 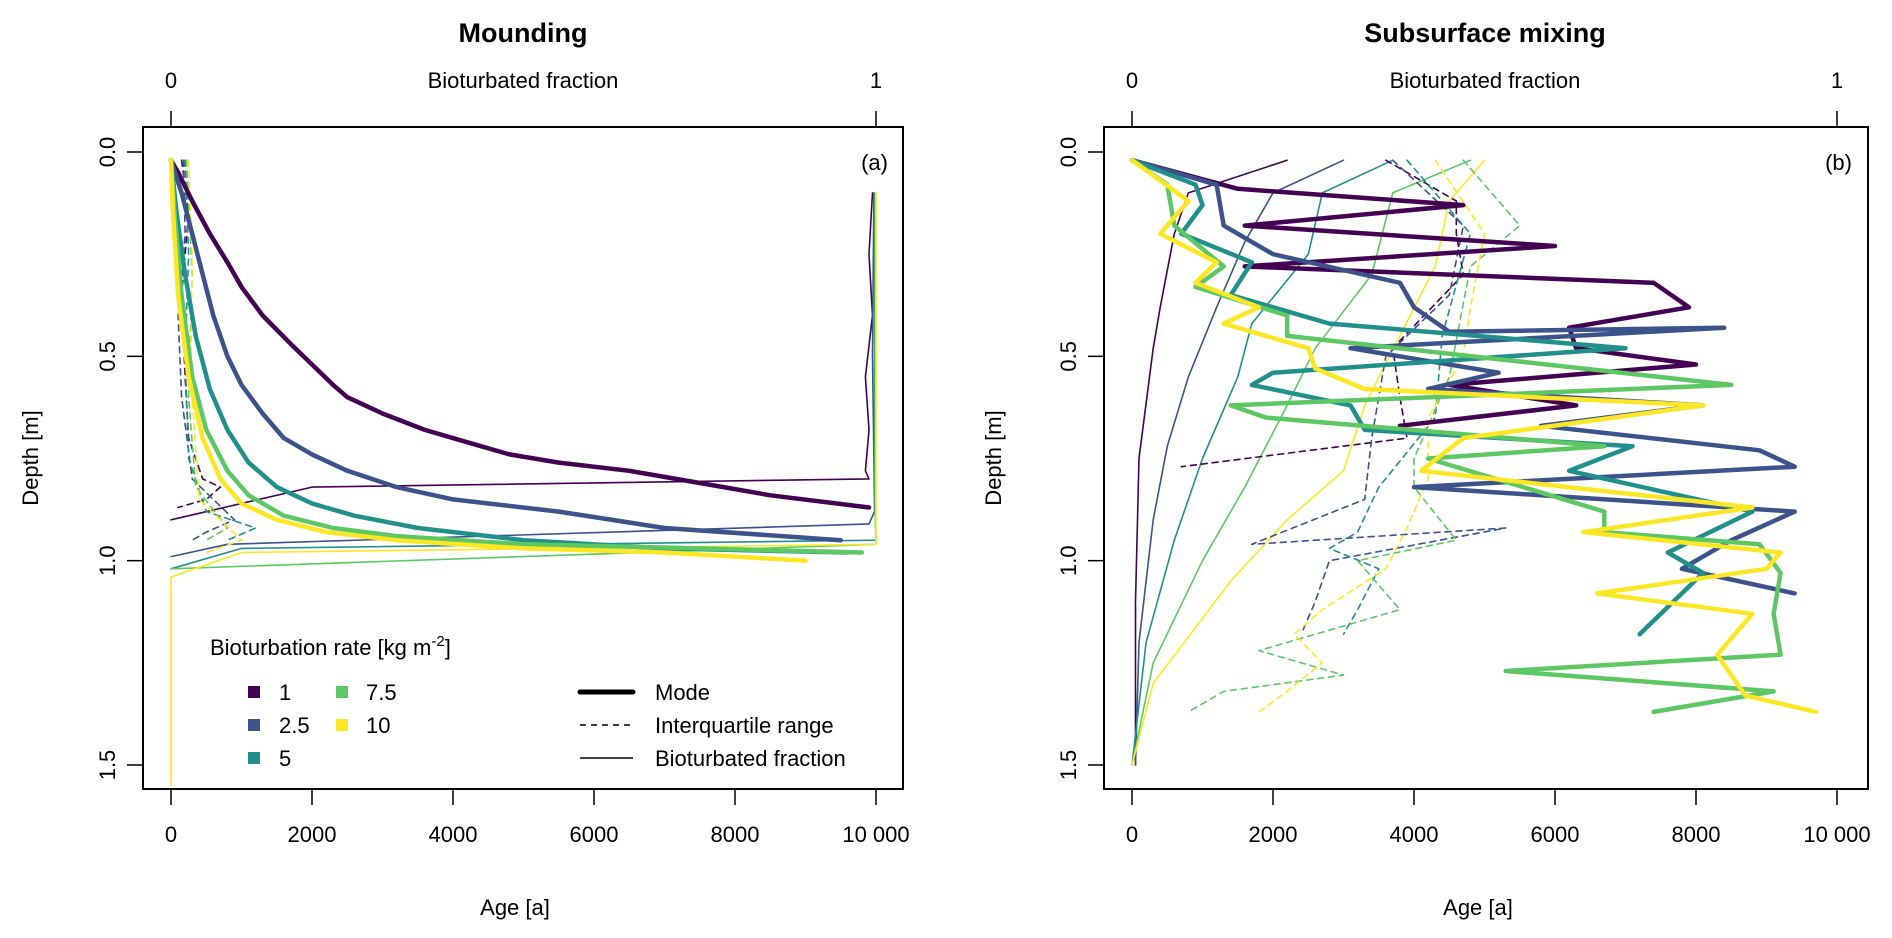 What do you see at coordinates (269, 692) in the screenshot?
I see `legend-rate-1: 1` at bounding box center [269, 692].